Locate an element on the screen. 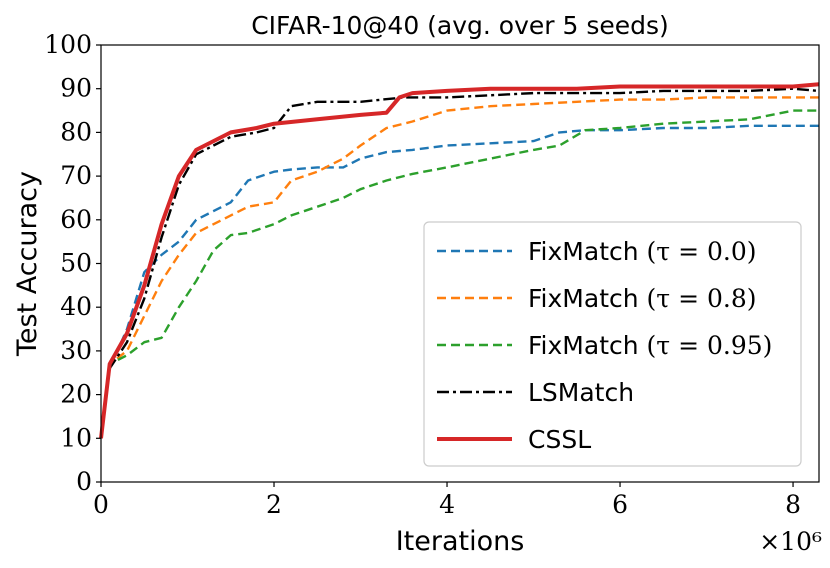  y-axis-label: Test Accuracy is located at coordinates (27, 264).